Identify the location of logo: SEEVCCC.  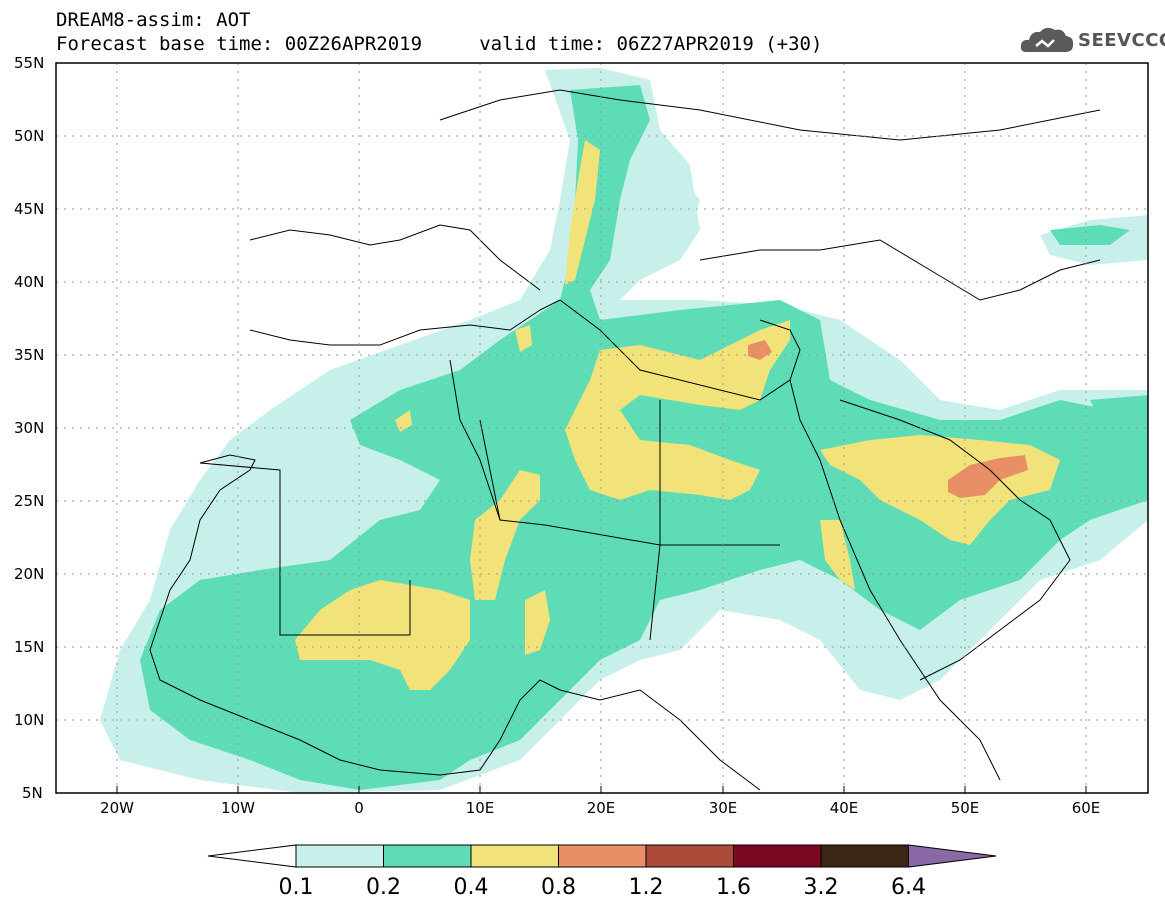
(1091, 40).